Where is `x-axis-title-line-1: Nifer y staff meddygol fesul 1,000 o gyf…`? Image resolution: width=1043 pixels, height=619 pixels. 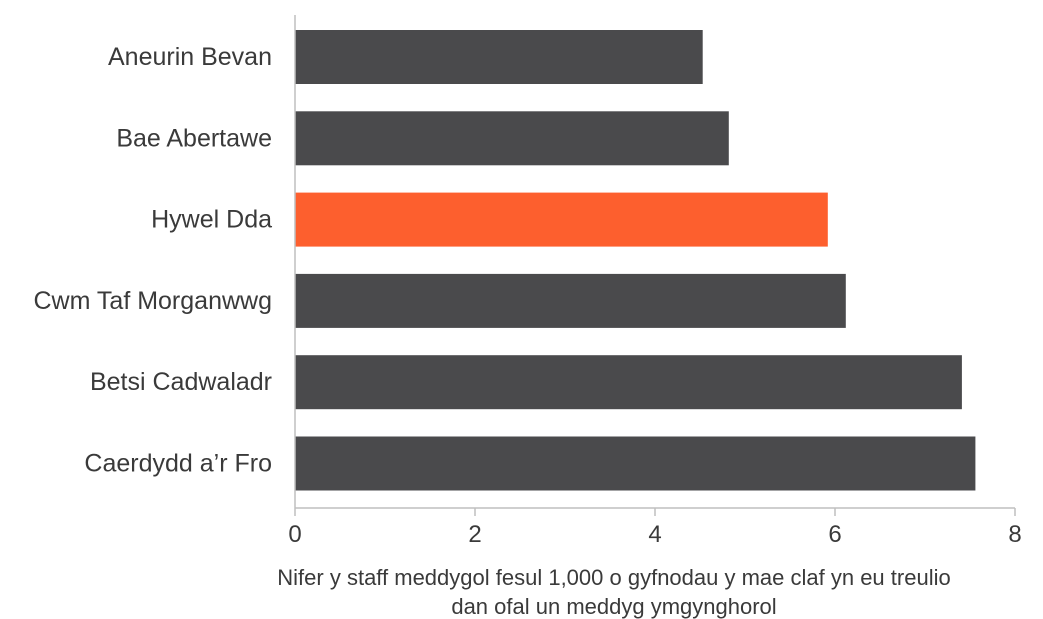
x-axis-title-line-1: Nifer y staff meddygol fesul 1,000 o gyf… is located at coordinates (613, 577).